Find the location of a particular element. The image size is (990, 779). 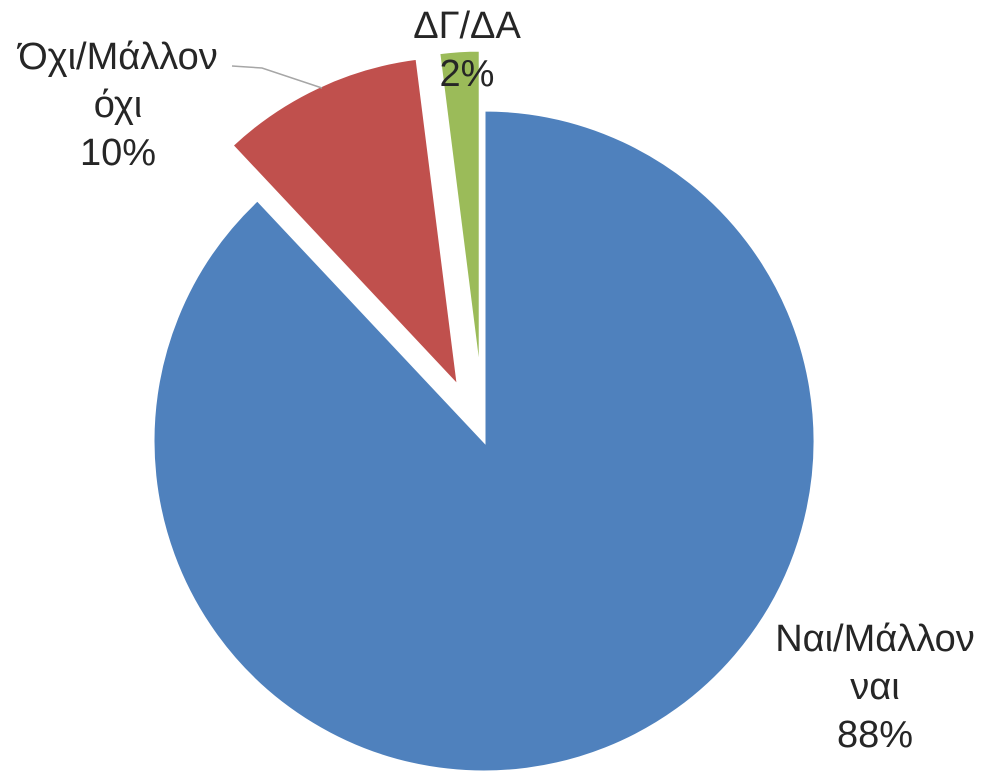

category-label: ΔΓ/ΔΑ is located at coordinates (467, 26).